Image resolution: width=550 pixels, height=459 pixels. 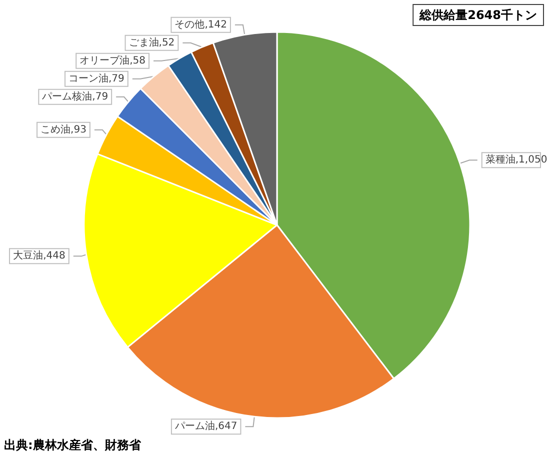 I want to click on slice-label: コーン油,79, so click(x=96, y=78).